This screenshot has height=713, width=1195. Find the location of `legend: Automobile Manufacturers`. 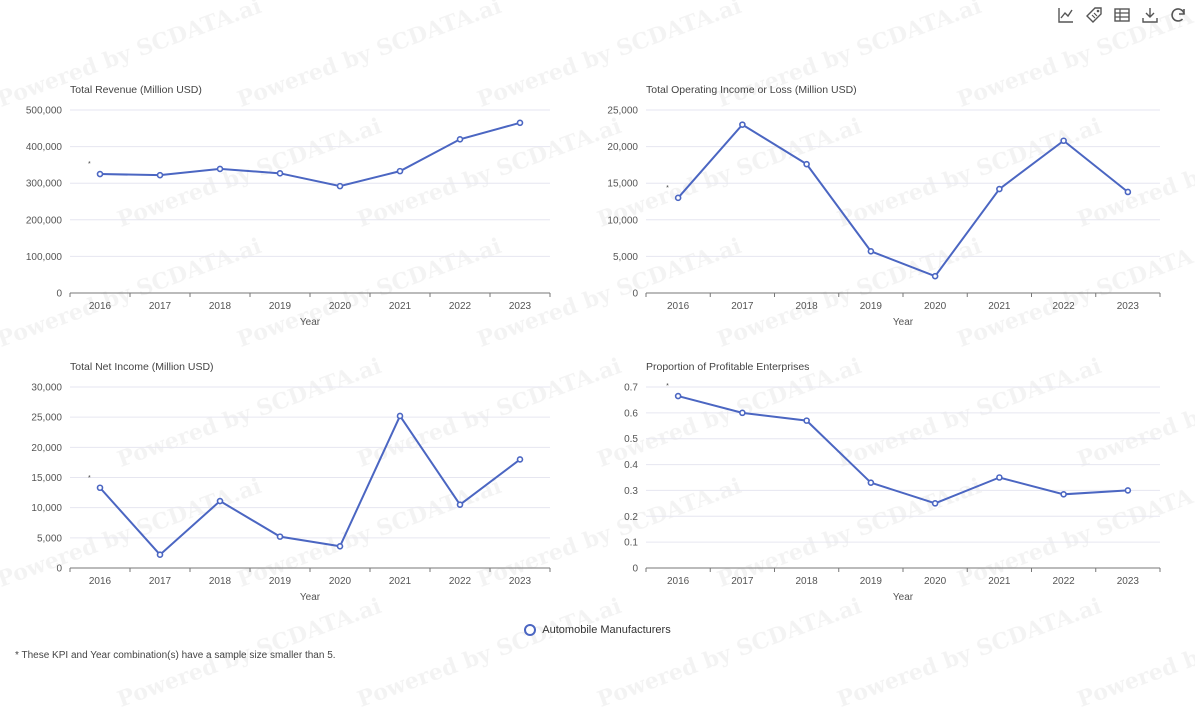

legend: Automobile Manufacturers is located at coordinates (597, 631).